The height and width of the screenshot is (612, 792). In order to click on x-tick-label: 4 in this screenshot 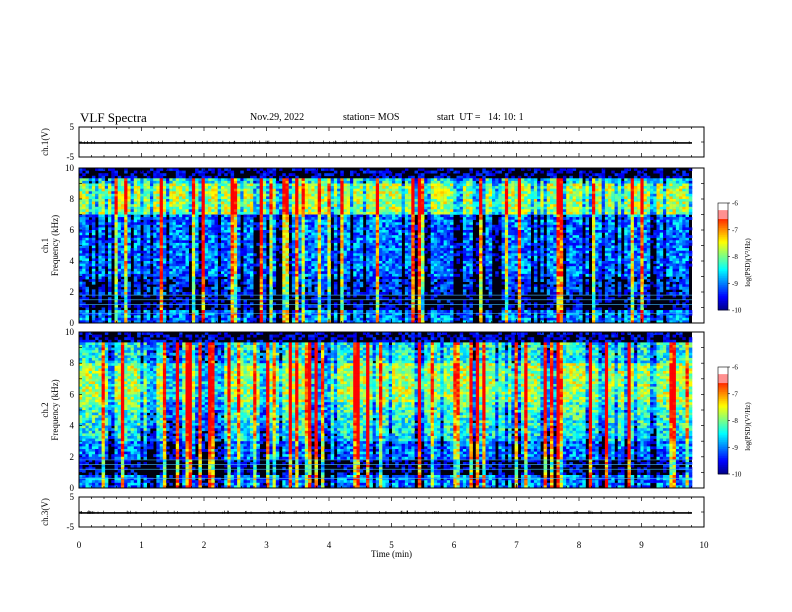, I will do `click(329, 545)`.